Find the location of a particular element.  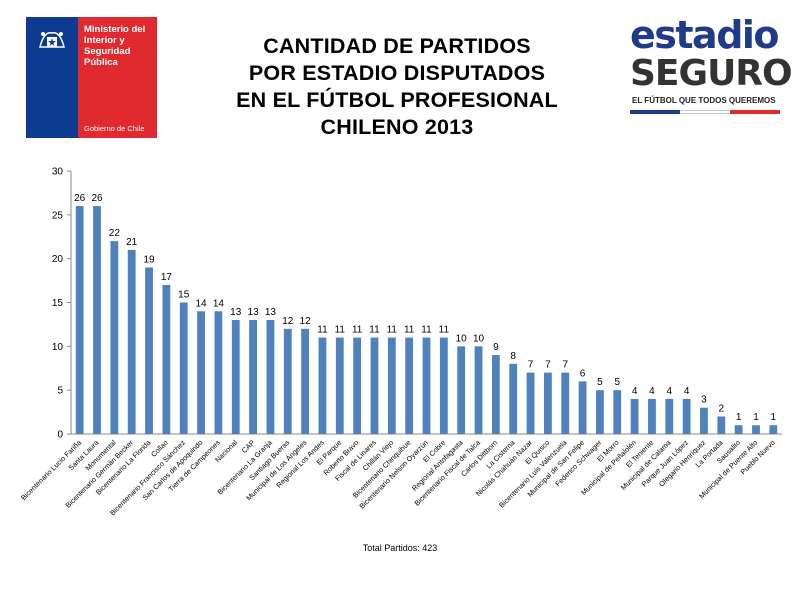

data-label: 21 is located at coordinates (132, 242).